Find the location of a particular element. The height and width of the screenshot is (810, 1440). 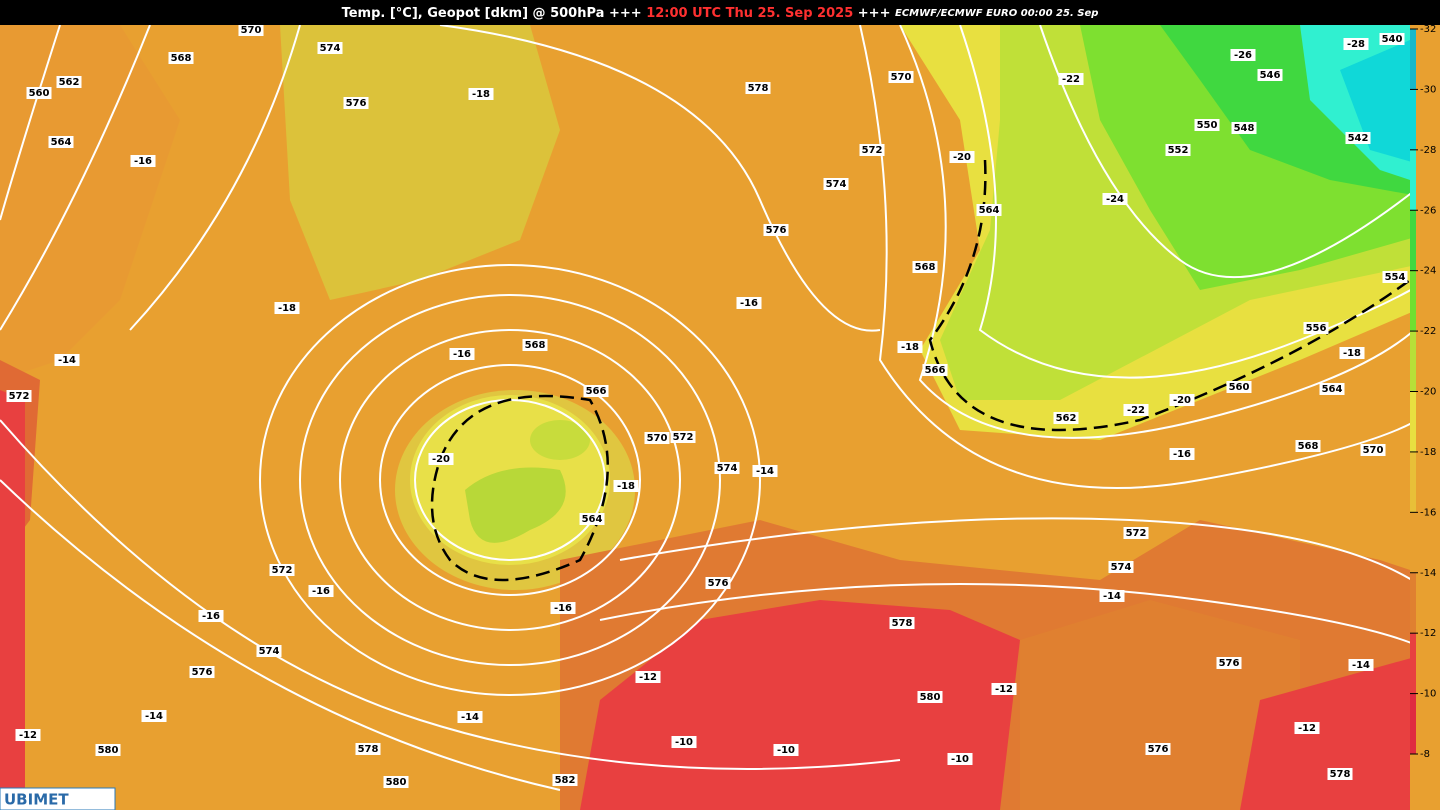

parameter: Temp. [°C], Geopot [dkm] @ 500hPa is located at coordinates (473, 13).